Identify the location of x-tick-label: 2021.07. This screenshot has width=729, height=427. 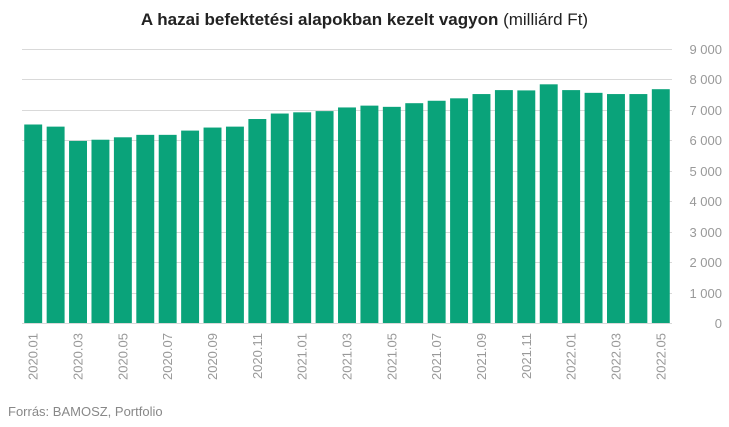
(436, 356).